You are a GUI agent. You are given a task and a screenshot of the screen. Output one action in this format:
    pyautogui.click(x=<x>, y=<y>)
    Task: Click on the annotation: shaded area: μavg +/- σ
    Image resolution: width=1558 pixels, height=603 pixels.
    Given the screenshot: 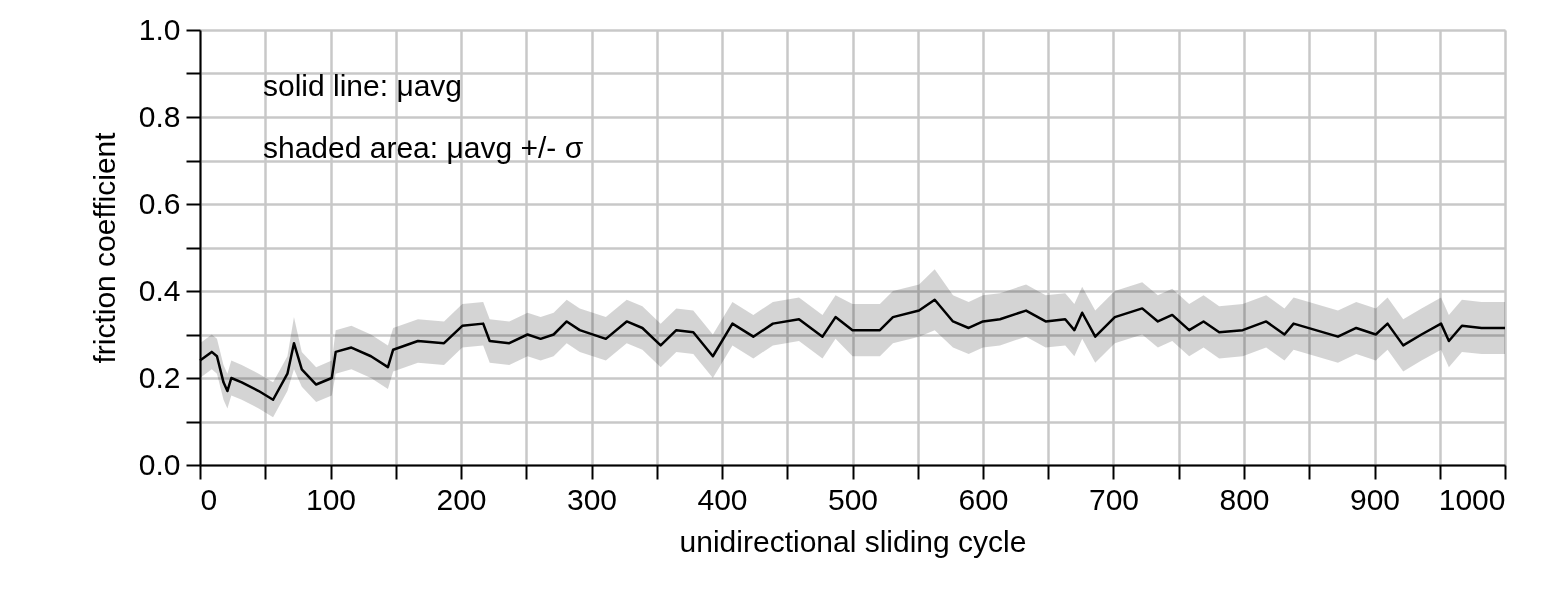 What is the action you would take?
    pyautogui.click(x=423, y=147)
    